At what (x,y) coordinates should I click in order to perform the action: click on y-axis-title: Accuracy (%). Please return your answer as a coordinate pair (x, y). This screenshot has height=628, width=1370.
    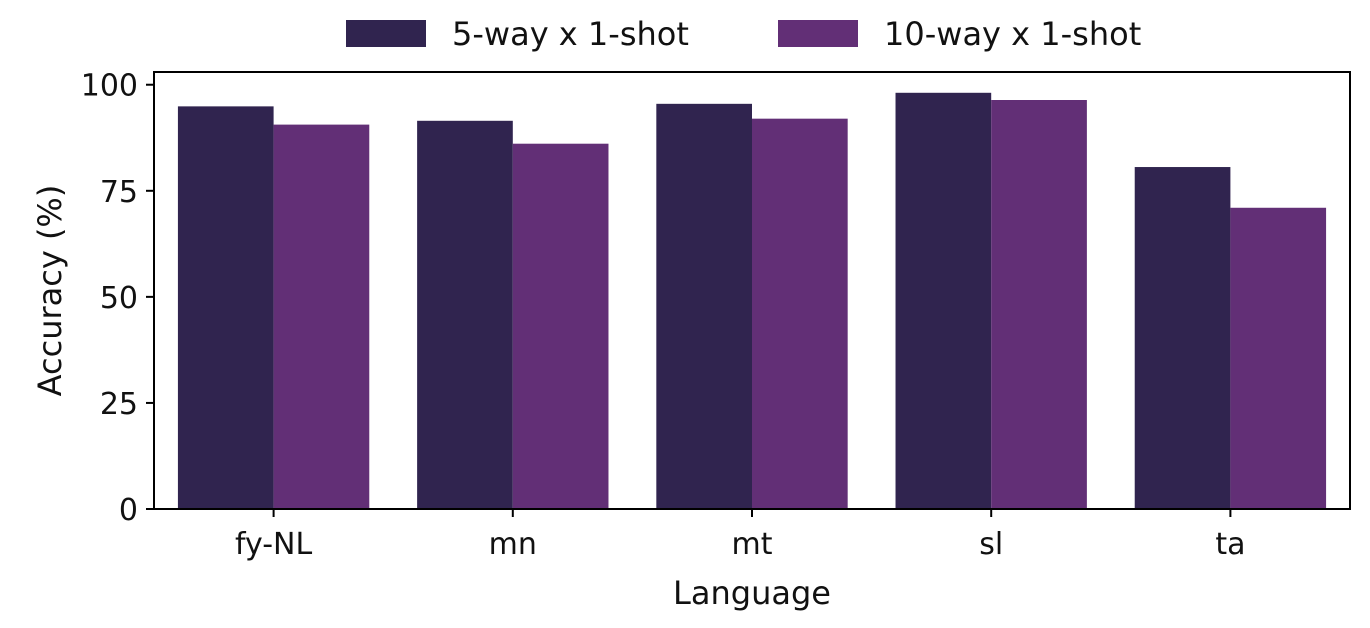
    Looking at the image, I should click on (50, 291).